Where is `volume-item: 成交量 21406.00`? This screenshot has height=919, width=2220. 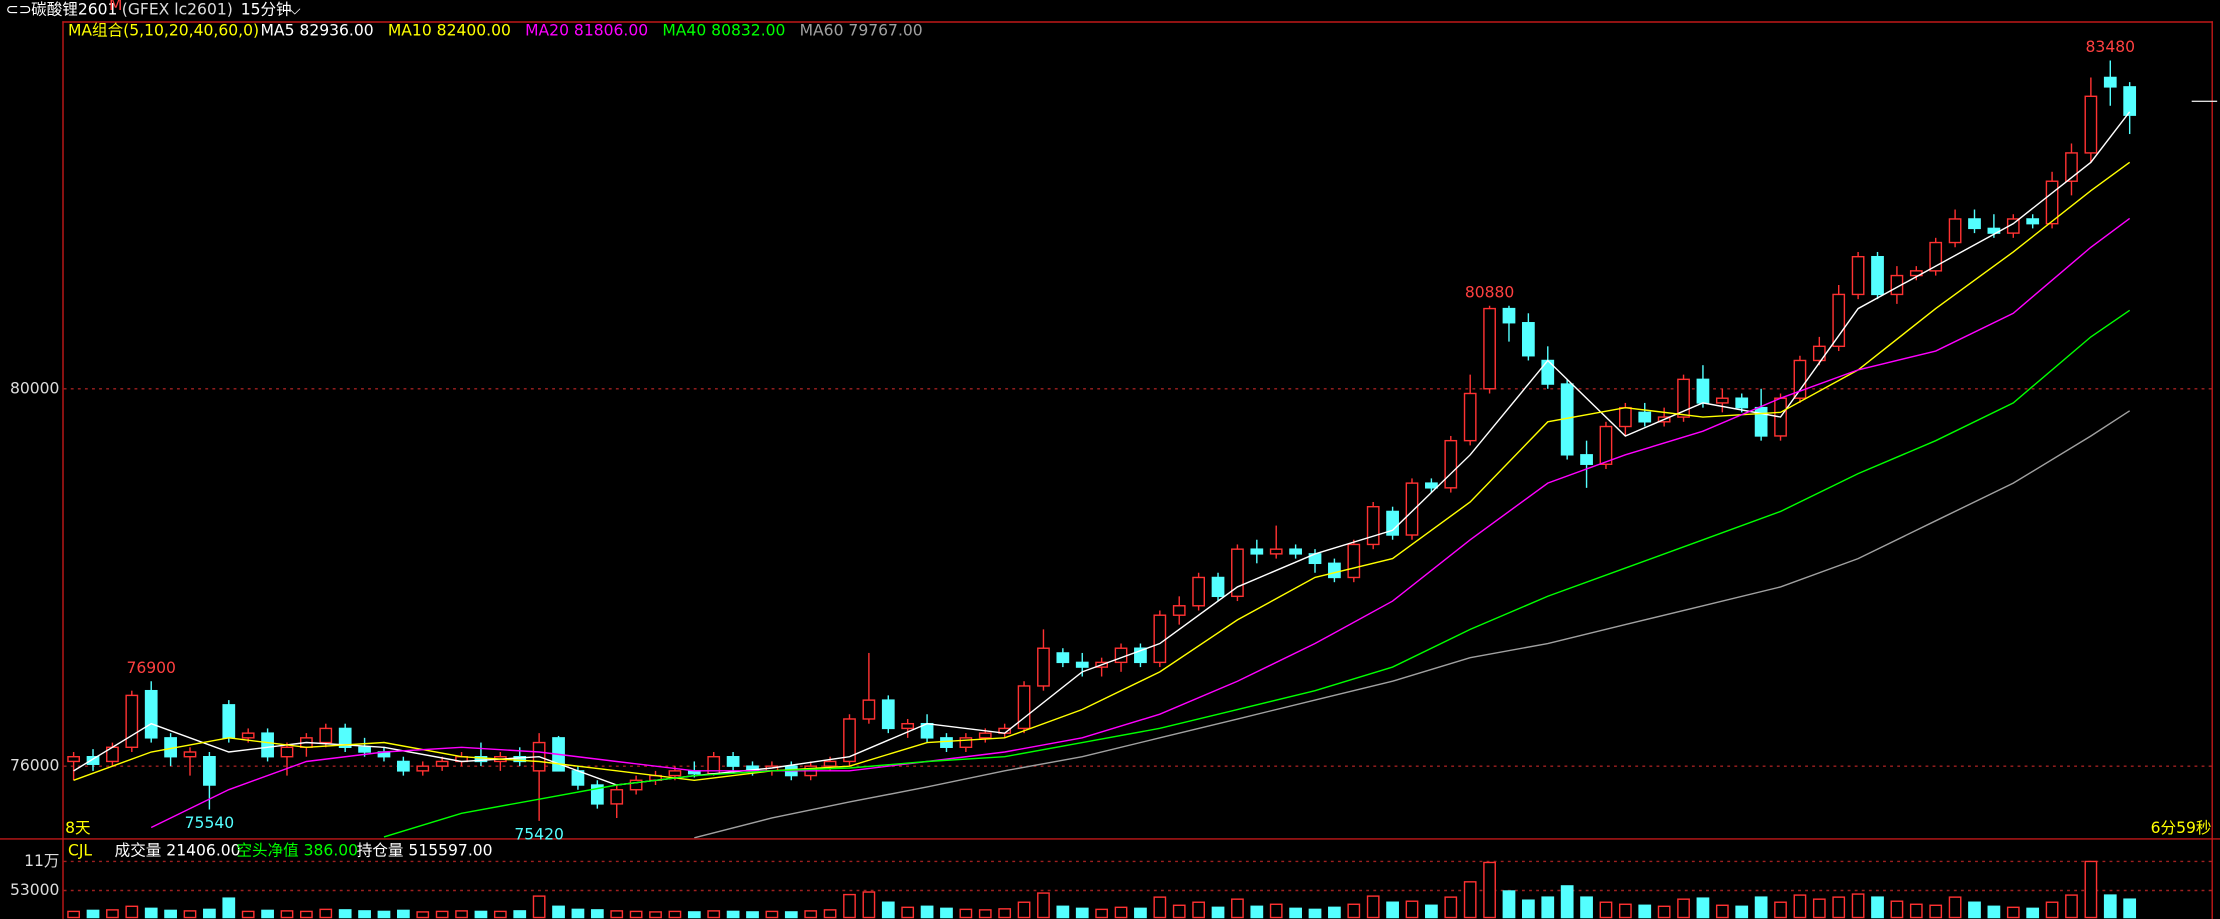 volume-item: 成交量 21406.00 is located at coordinates (178, 850).